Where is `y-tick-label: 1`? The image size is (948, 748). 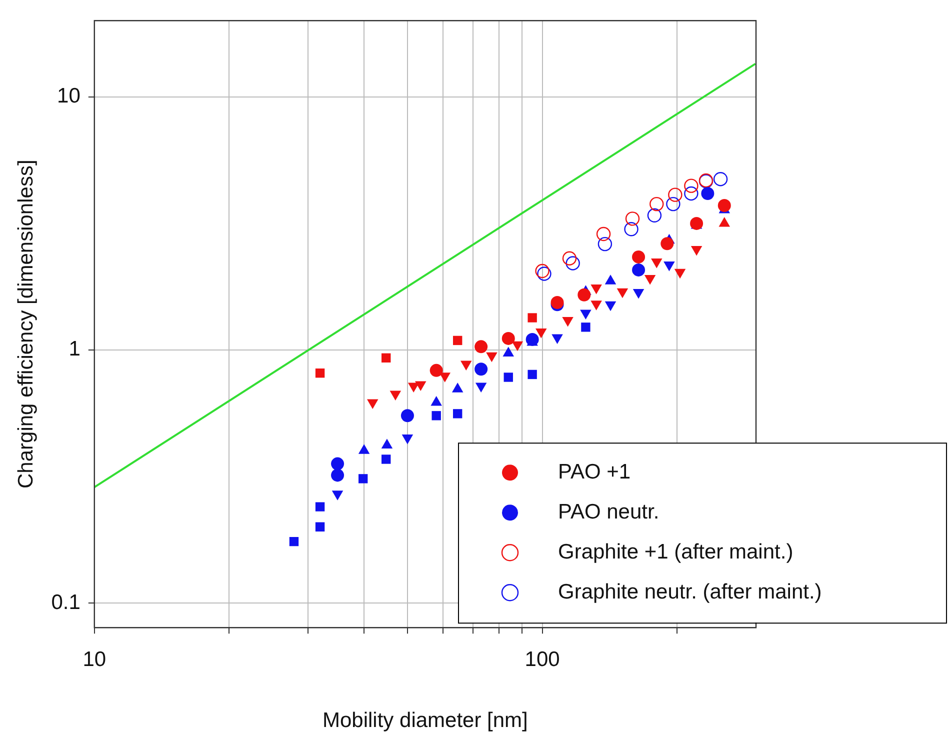
y-tick-label: 1 is located at coordinates (74, 349).